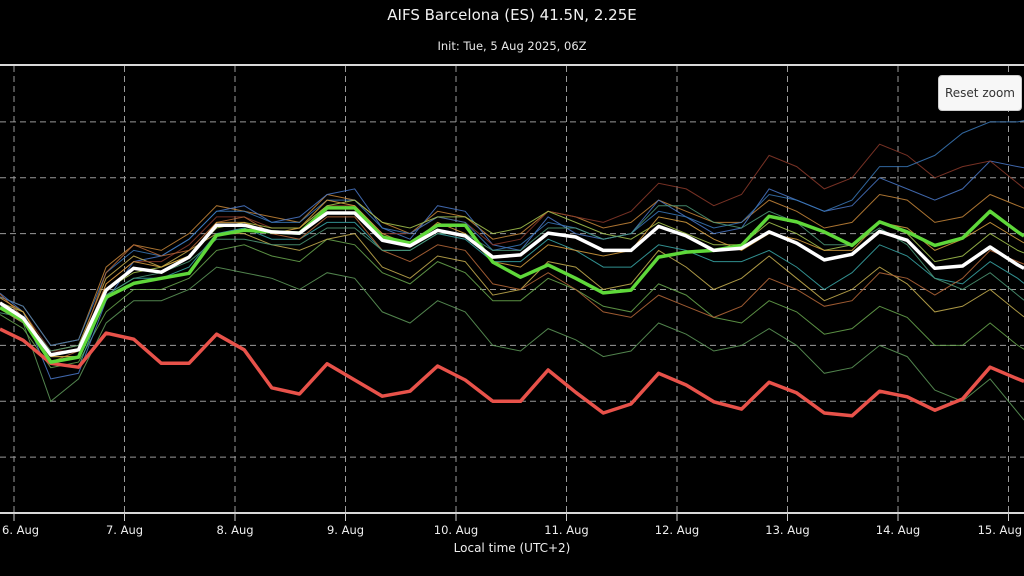 The width and height of the screenshot is (1024, 576). What do you see at coordinates (677, 530) in the screenshot?
I see `x-tick-label: 12. Aug` at bounding box center [677, 530].